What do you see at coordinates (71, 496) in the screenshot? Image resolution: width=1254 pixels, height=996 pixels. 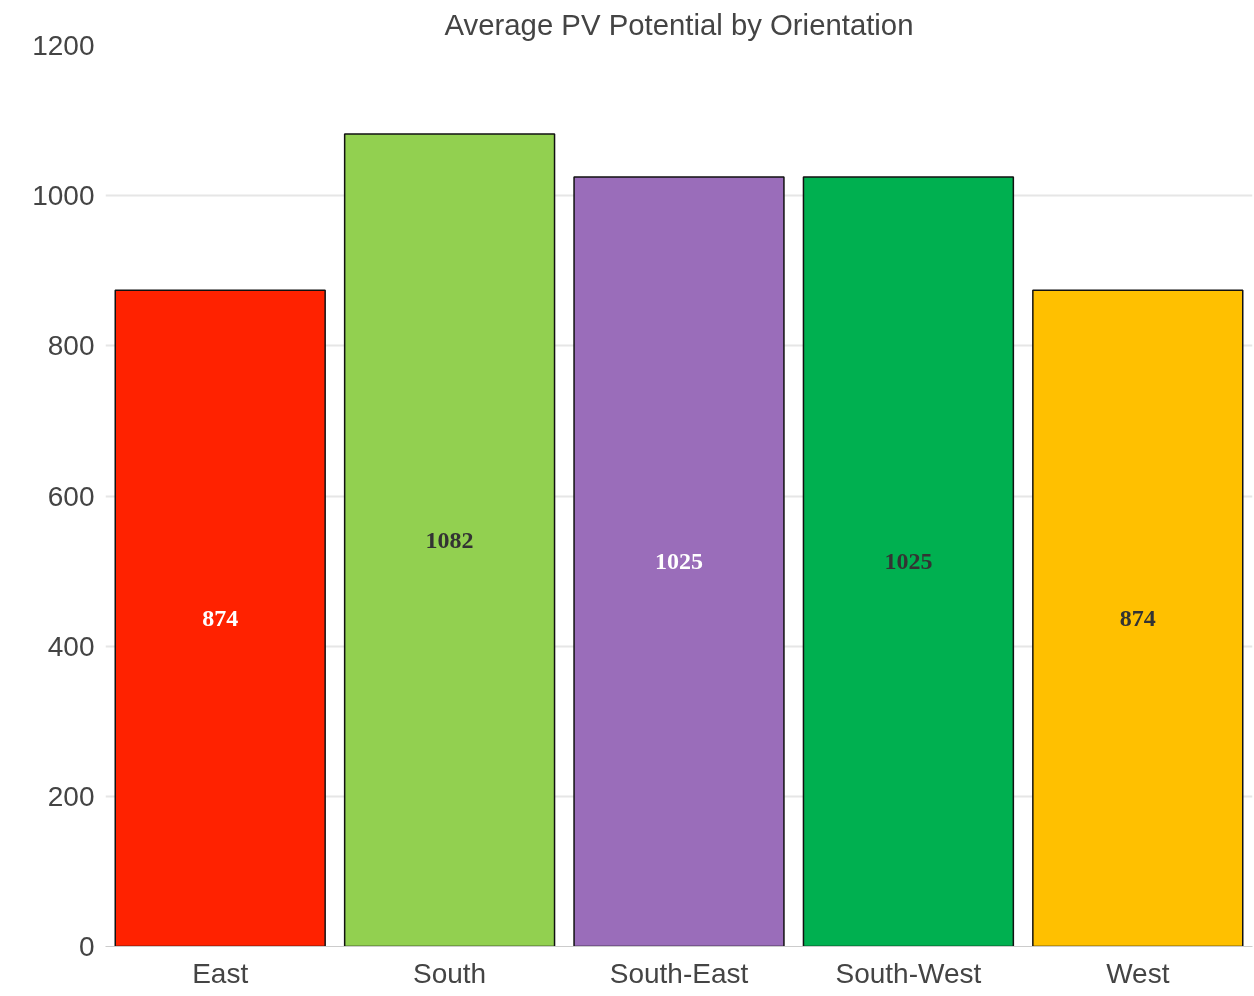 I see `y-tick-label: 600` at bounding box center [71, 496].